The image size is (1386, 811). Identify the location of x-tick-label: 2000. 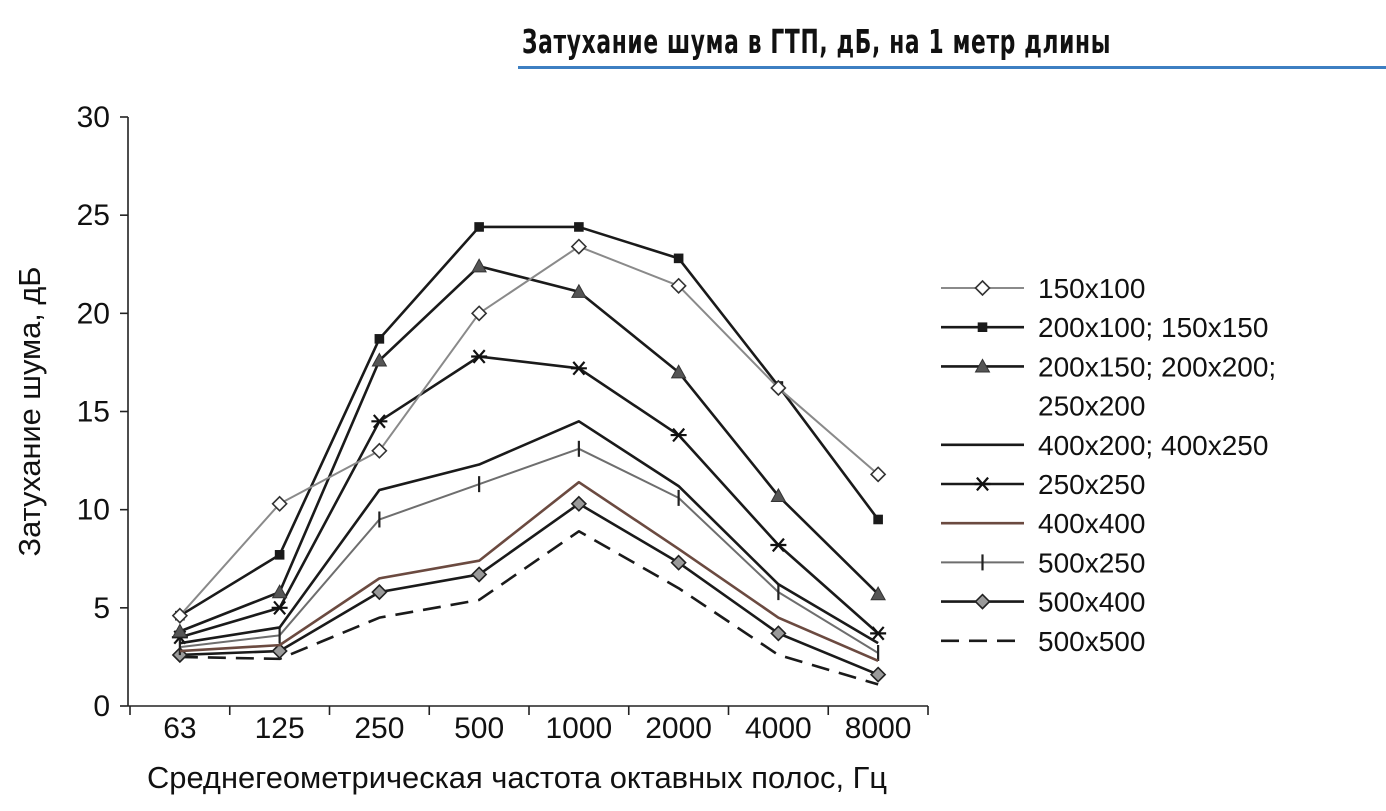
(678, 728).